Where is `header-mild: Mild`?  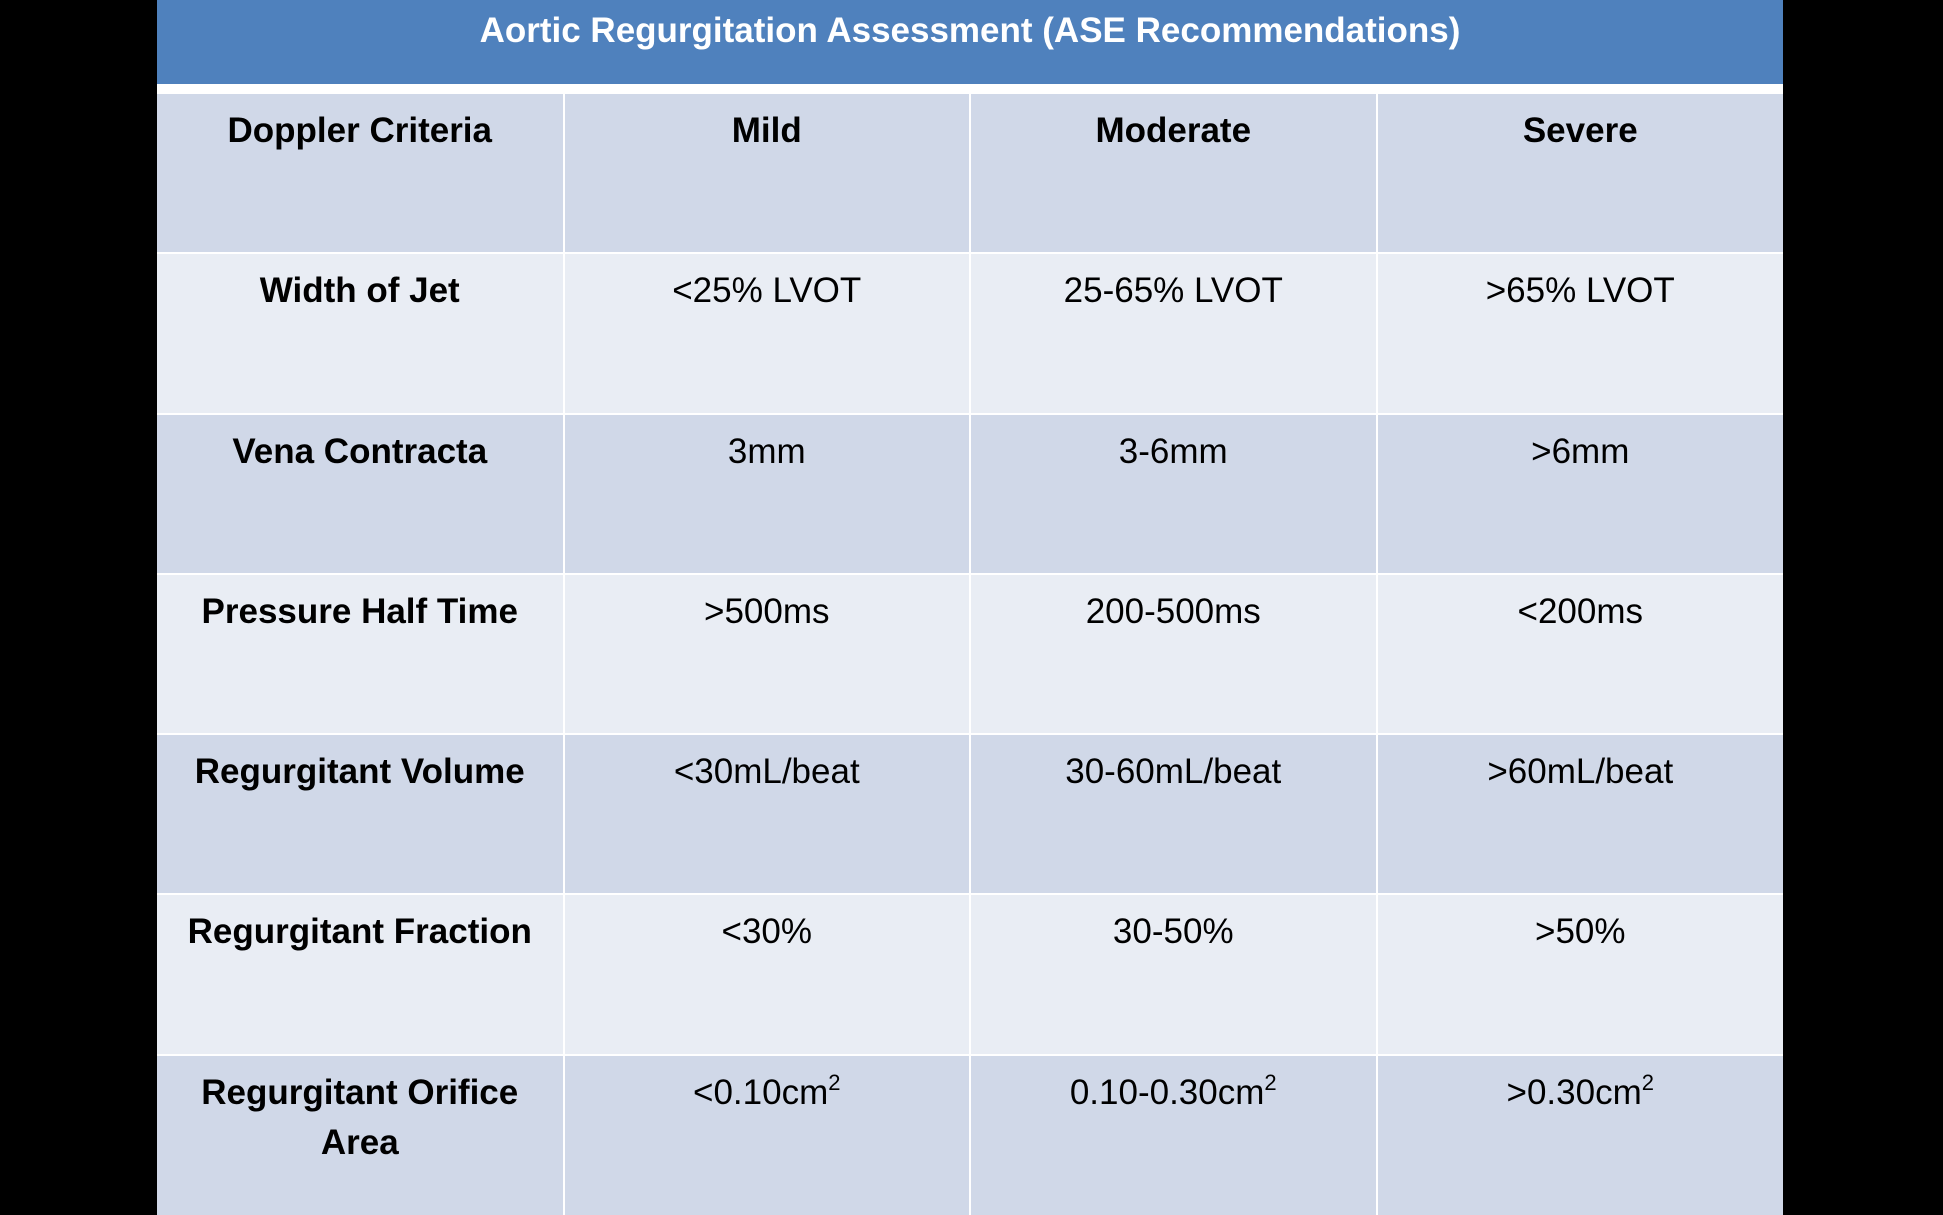
header-mild: Mild is located at coordinates (766, 172).